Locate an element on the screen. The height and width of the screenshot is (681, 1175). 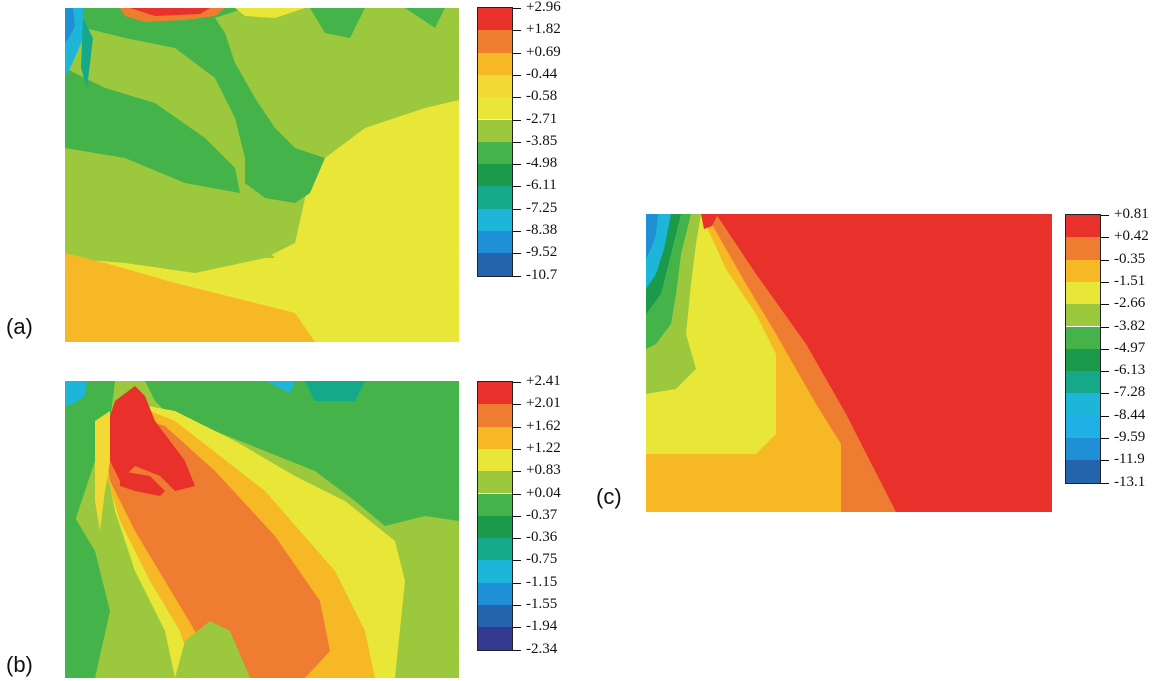
legend-value-label: +0.83 is located at coordinates (543, 470).